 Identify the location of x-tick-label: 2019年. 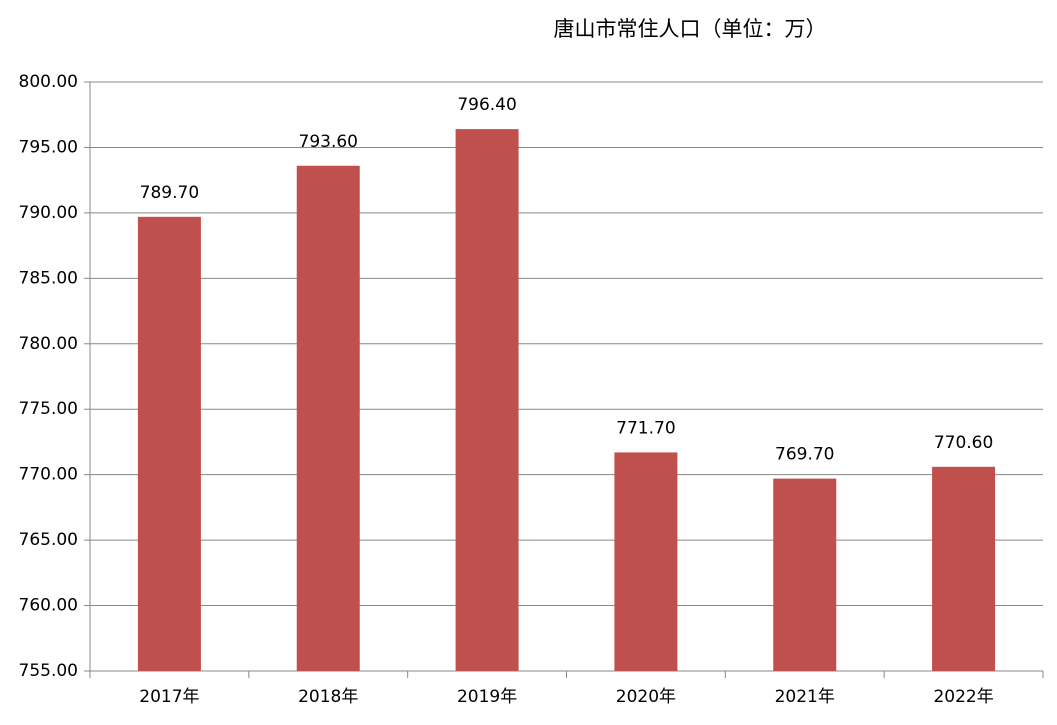
(487, 697).